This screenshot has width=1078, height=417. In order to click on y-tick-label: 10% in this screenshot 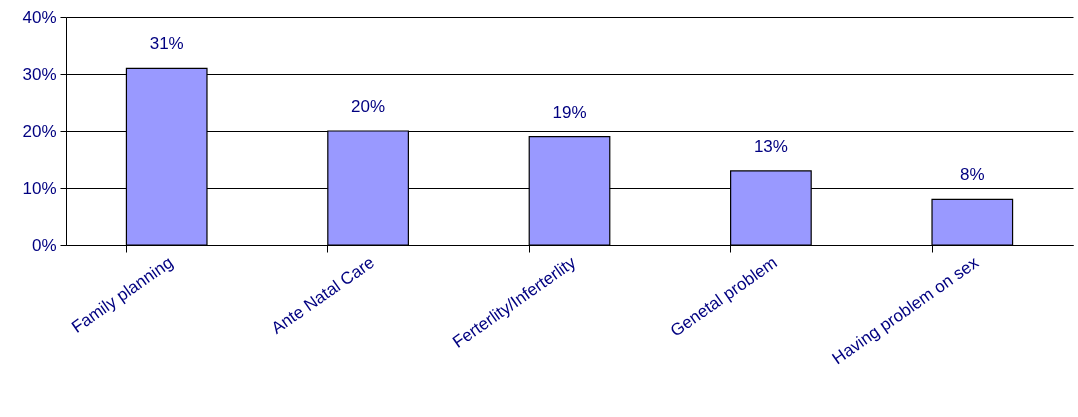, I will do `click(39, 188)`.